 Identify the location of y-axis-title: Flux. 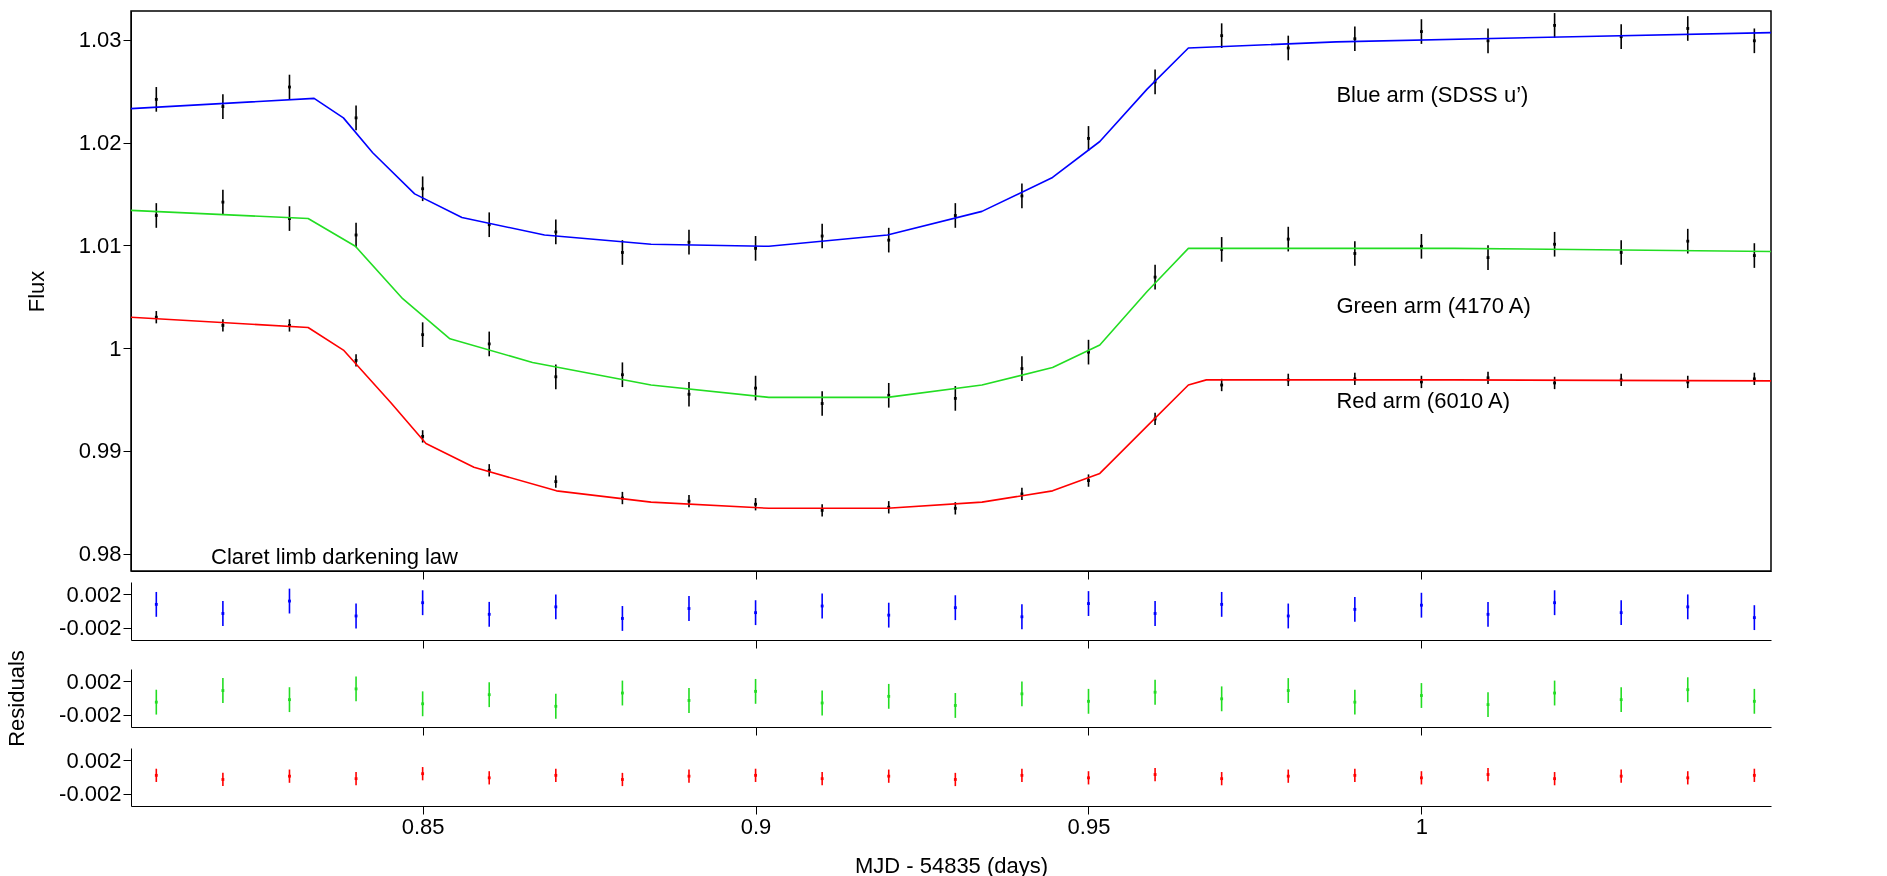
(36, 291).